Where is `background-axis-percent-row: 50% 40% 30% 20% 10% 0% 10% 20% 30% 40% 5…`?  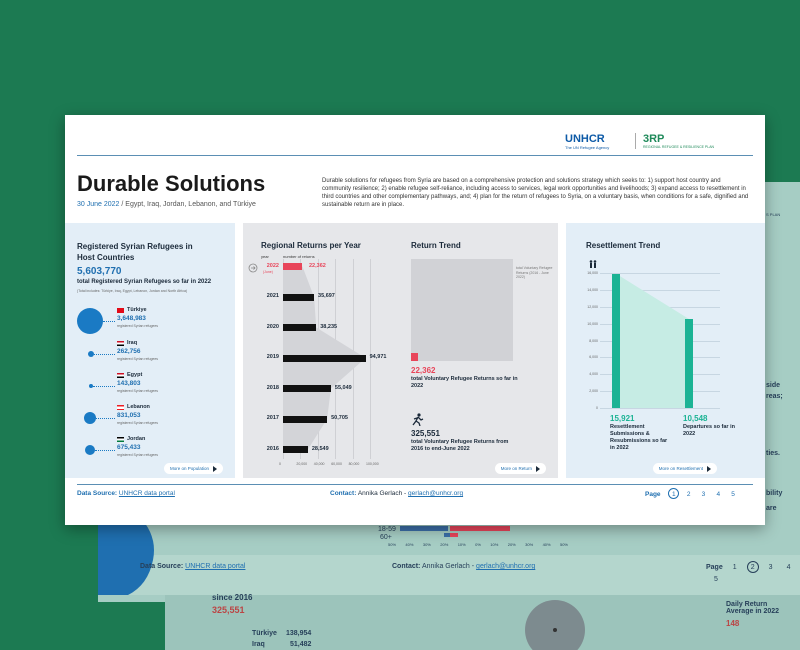
background-axis-percent-row: 50% 40% 30% 20% 10% 0% 10% 20% 30% 40% 5… is located at coordinates (478, 544).